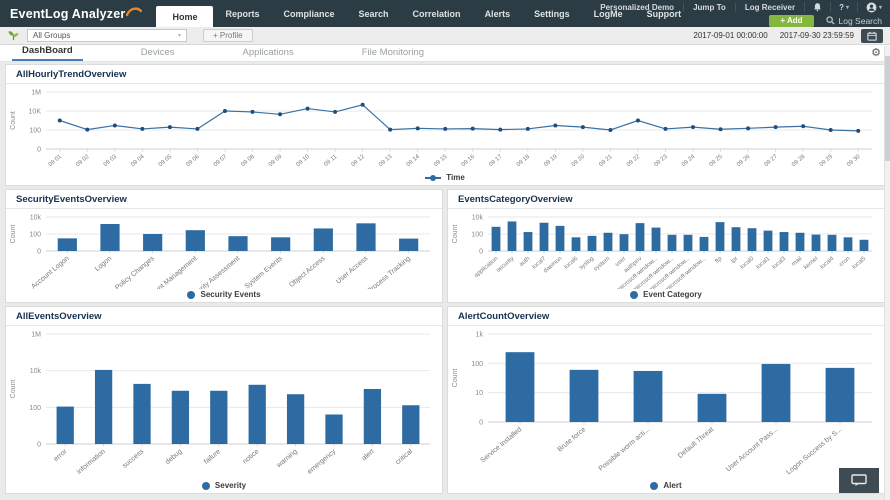  Describe the element at coordinates (763, 263) in the screenshot. I see `svg-text: local1` at that location.